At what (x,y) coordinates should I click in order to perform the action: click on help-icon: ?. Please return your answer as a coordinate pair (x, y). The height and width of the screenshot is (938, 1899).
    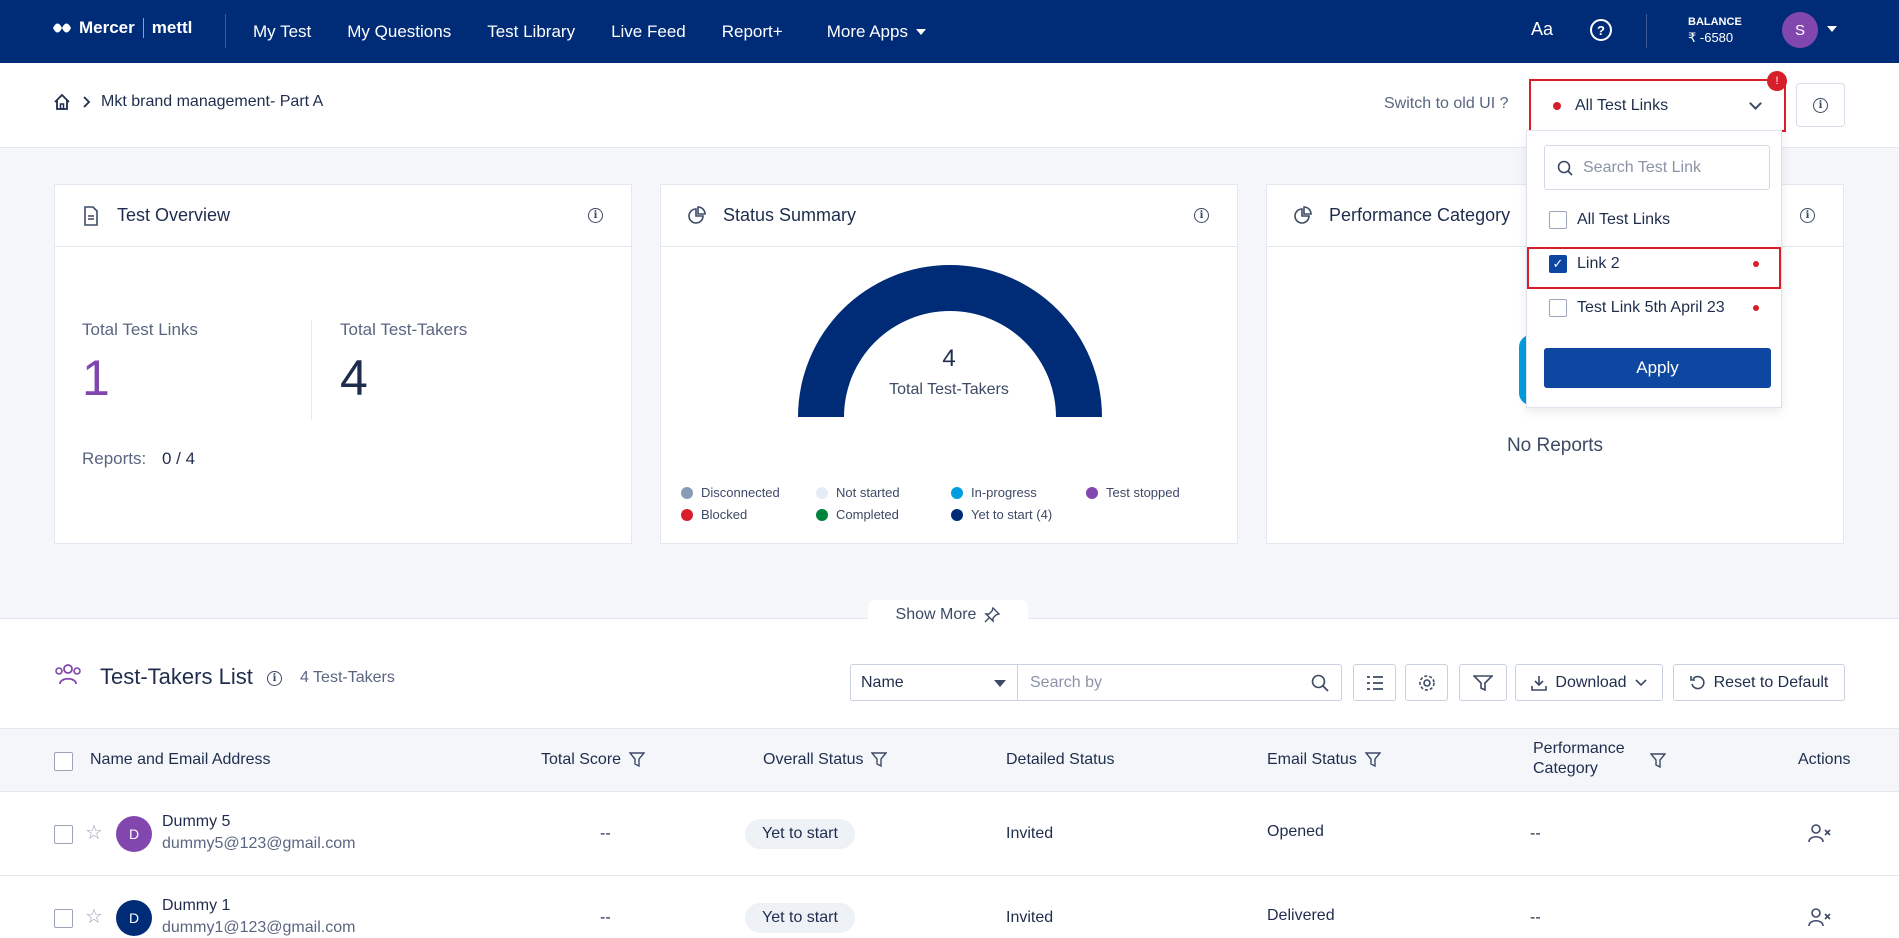
    Looking at the image, I should click on (1601, 30).